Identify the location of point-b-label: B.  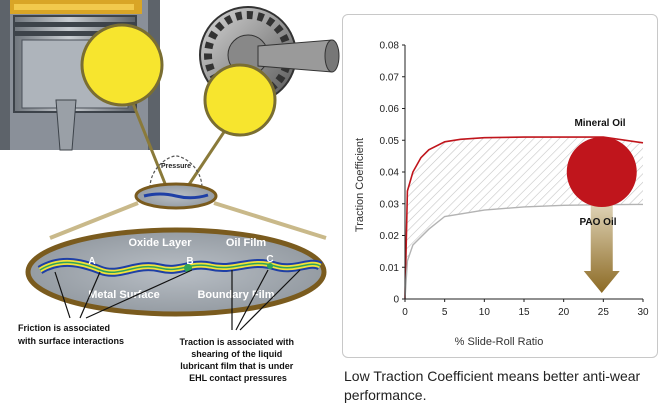
(189, 261).